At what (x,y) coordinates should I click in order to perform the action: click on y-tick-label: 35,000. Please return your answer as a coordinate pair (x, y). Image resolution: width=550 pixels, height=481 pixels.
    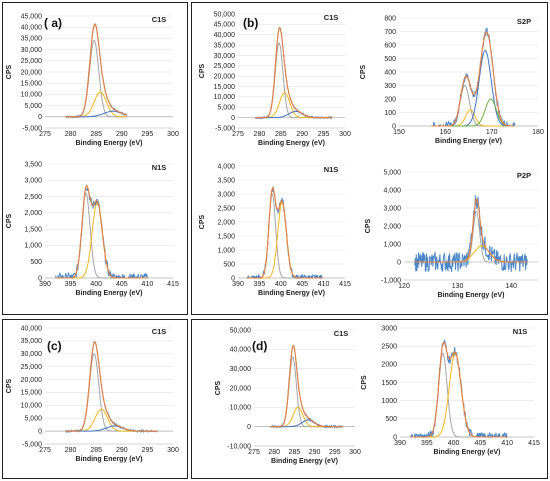
    Looking at the image, I should click on (32, 39).